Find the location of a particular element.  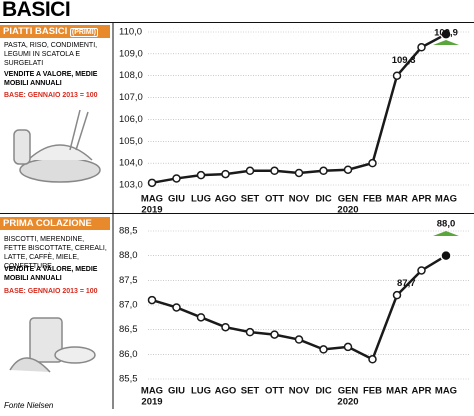

y-tick-label: 104,0 is located at coordinates (131, 163).